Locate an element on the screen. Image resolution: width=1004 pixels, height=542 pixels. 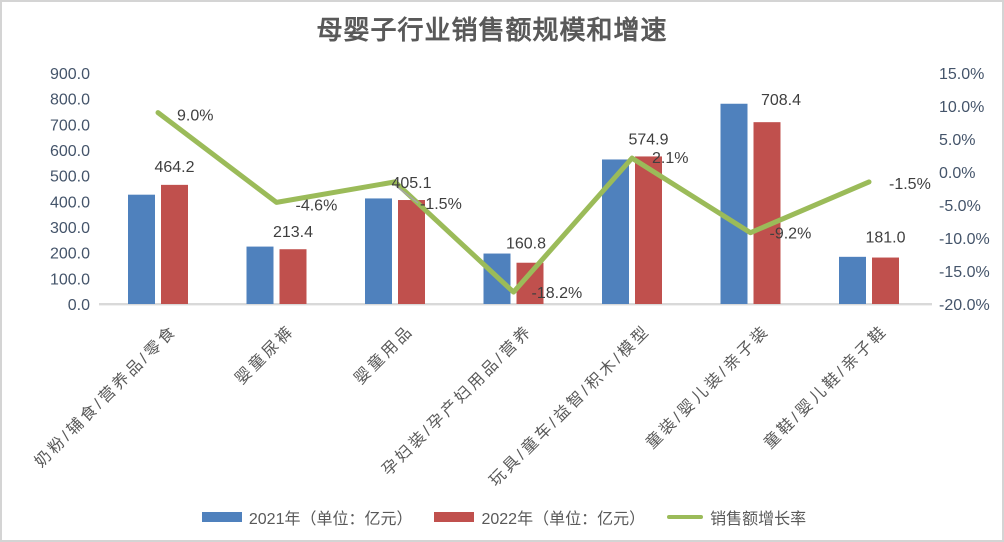
legend: 2021年（单位：亿元） 2022年（单位：亿元） 销售额增长率 is located at coordinates (502, 517).